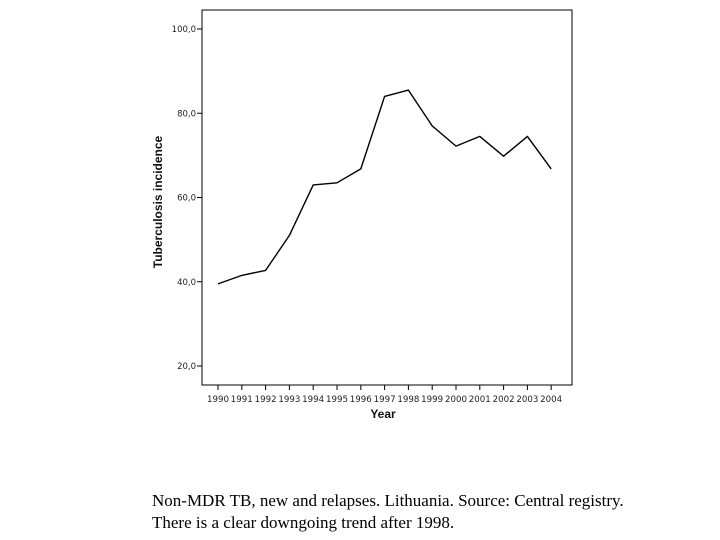 The height and width of the screenshot is (540, 720). What do you see at coordinates (313, 400) in the screenshot?
I see `x-tick-label: 1994` at bounding box center [313, 400].